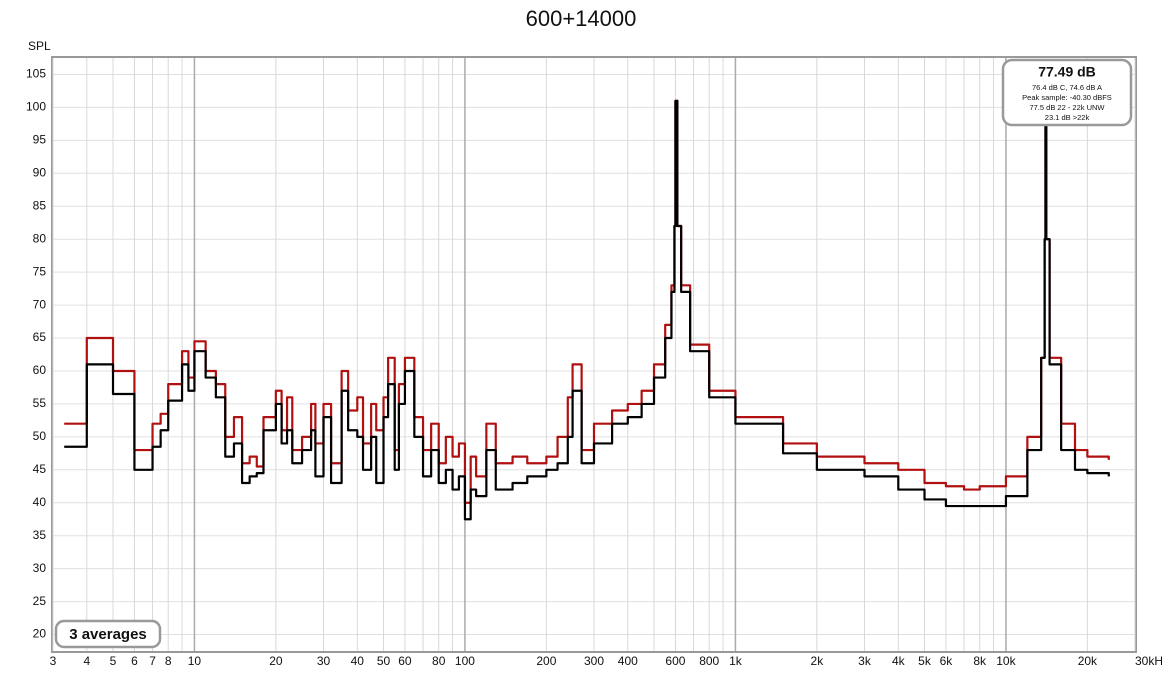 The height and width of the screenshot is (675, 1162). I want to click on y-tick-label: 95, so click(40, 140).